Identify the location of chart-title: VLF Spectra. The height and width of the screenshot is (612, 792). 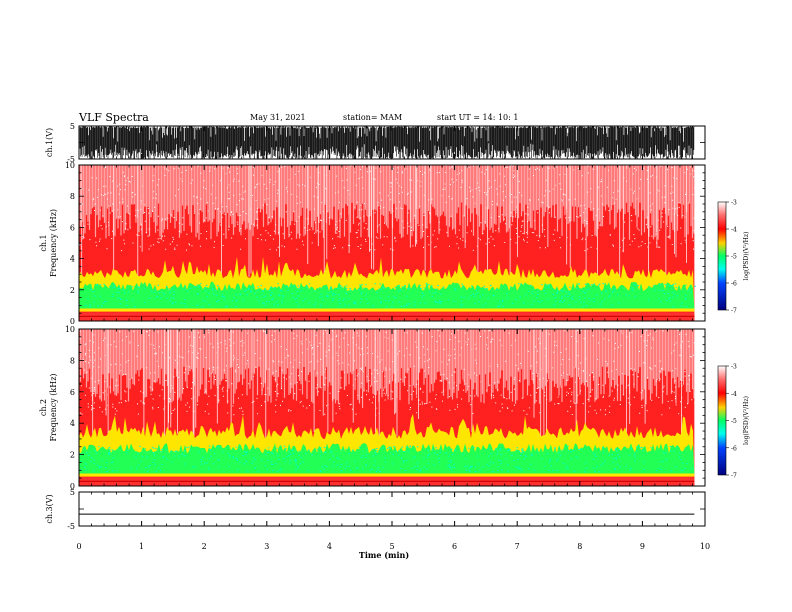
(114, 117).